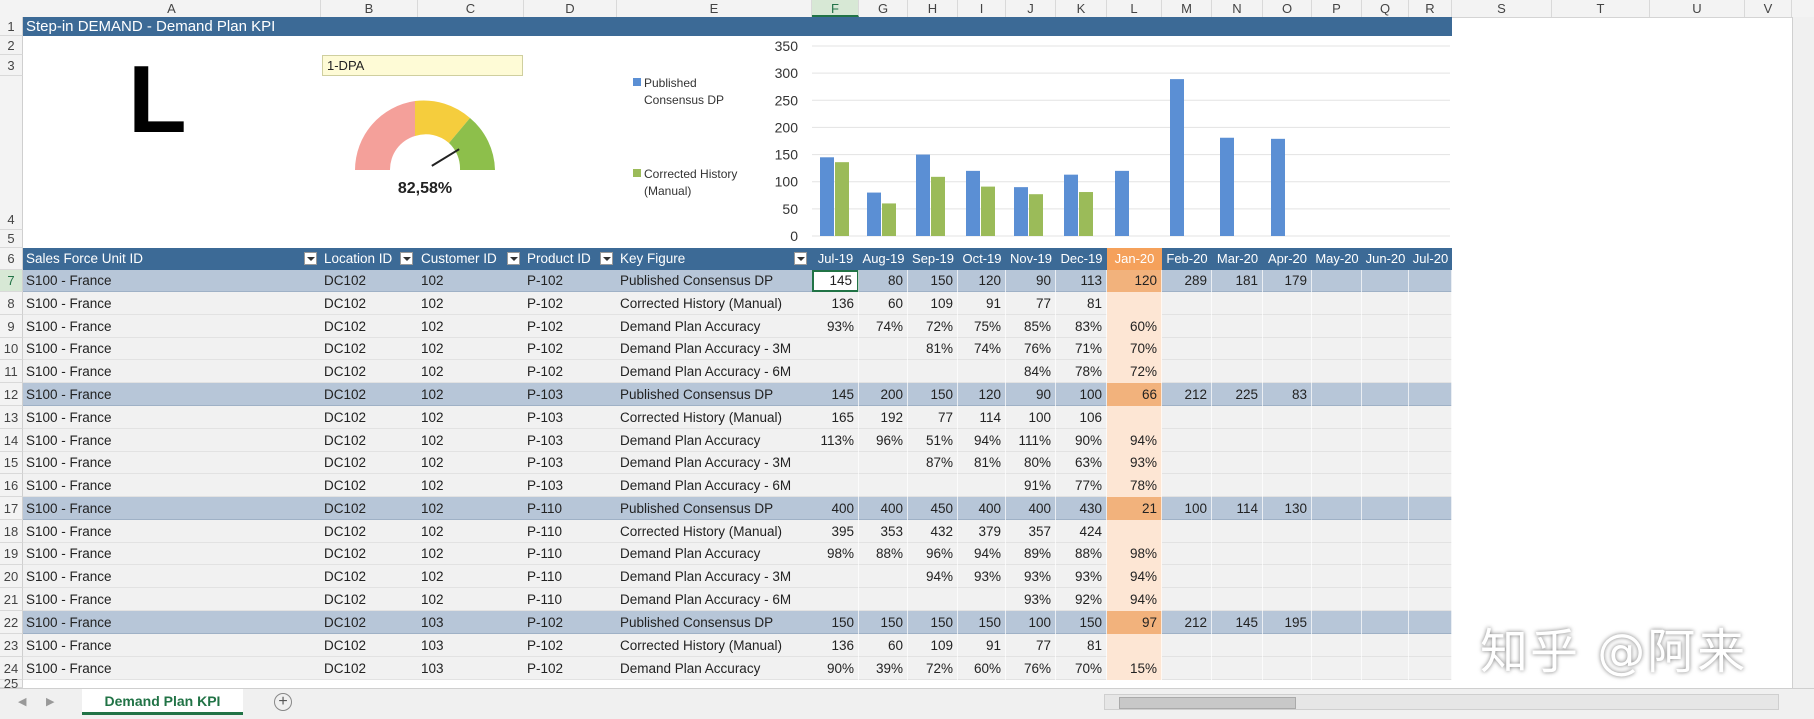 The image size is (1814, 719). I want to click on row-header-13: 13, so click(11, 417).